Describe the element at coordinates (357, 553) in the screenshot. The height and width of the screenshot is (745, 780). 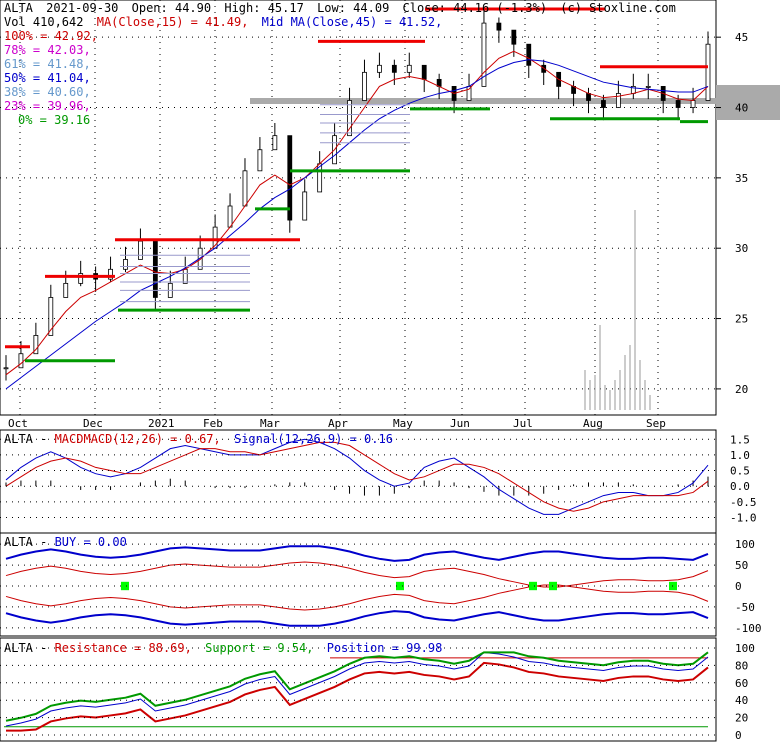
I see `buy-upper-band` at that location.